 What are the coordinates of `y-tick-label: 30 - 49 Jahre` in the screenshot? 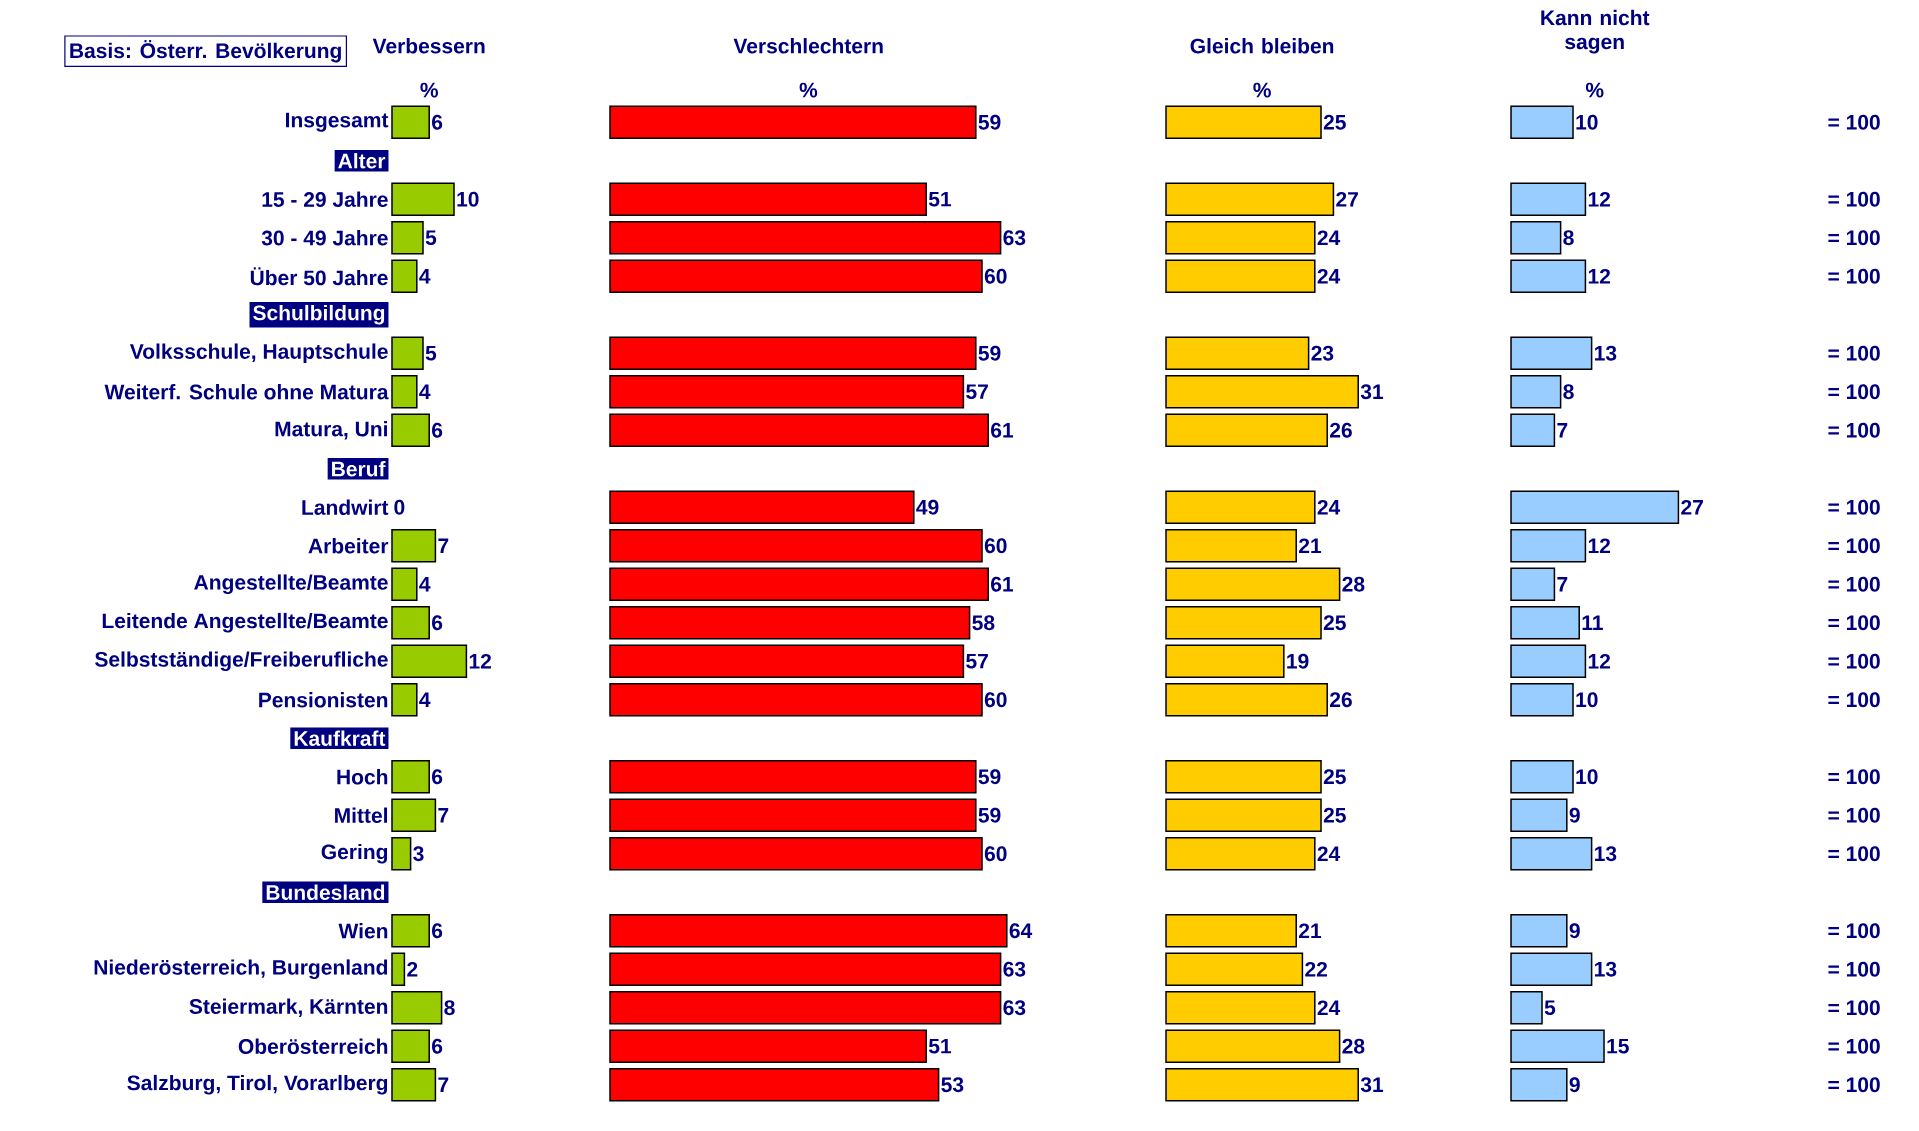 It's located at (324, 238).